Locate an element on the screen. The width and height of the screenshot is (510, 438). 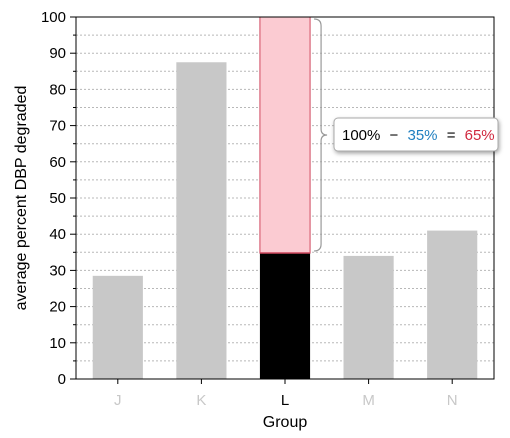
callout-total: 100% is located at coordinates (361, 135).